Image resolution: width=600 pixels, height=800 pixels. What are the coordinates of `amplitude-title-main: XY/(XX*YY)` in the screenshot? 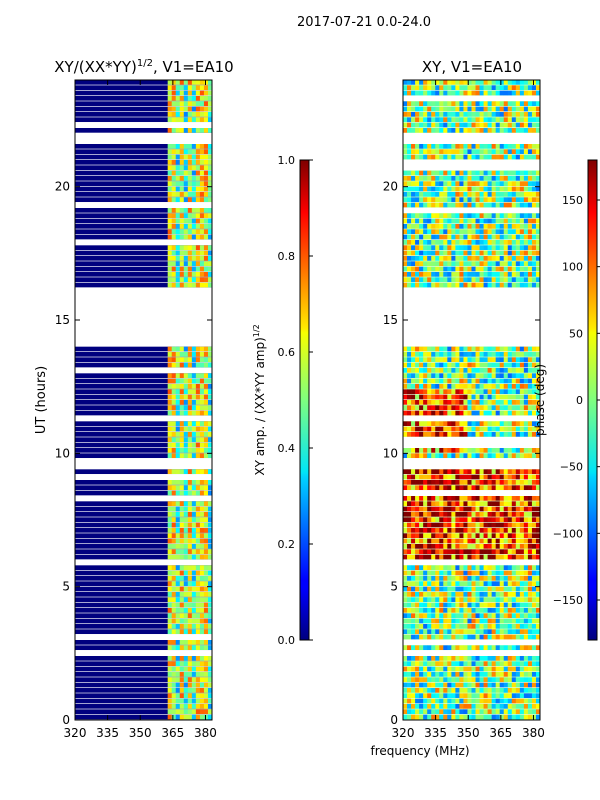 It's located at (95, 67).